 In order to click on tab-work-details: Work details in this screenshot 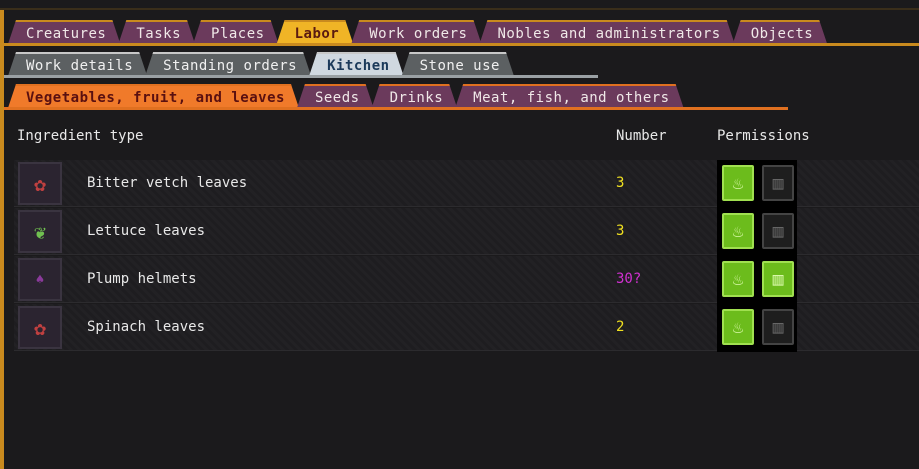, I will do `click(79, 64)`.